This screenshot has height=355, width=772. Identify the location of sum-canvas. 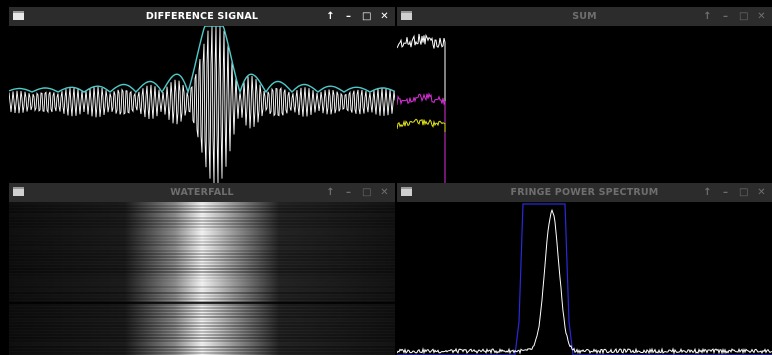
(421, 108).